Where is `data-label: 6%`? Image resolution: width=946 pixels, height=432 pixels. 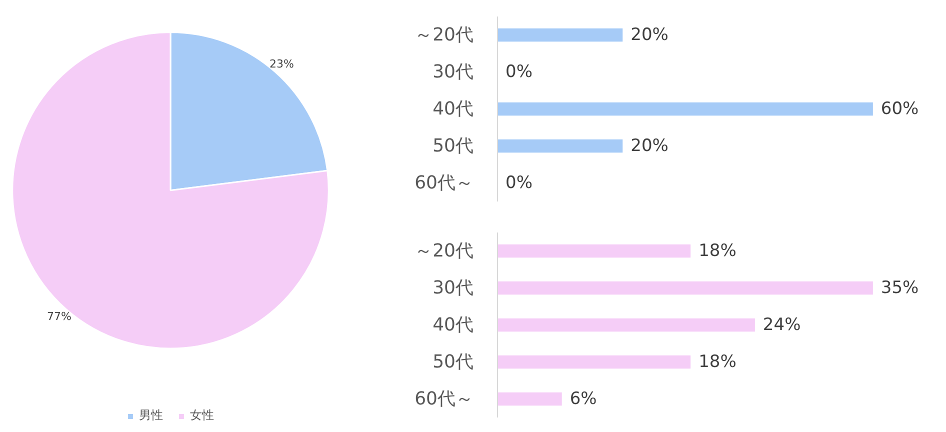
data-label: 6% is located at coordinates (583, 399).